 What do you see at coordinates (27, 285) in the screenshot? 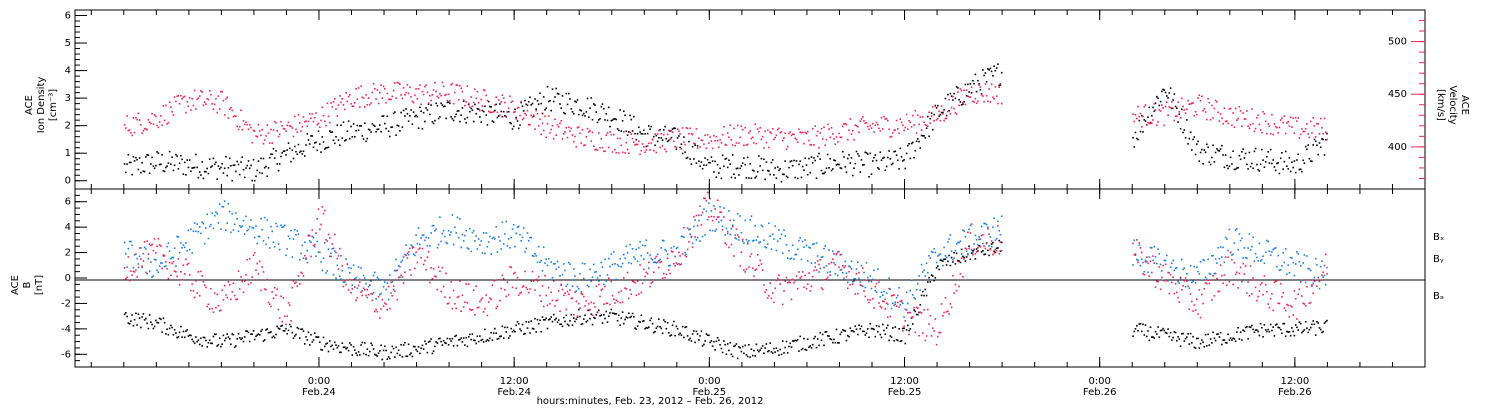
I see `bottom-ylabel: ACE B [nT]` at bounding box center [27, 285].